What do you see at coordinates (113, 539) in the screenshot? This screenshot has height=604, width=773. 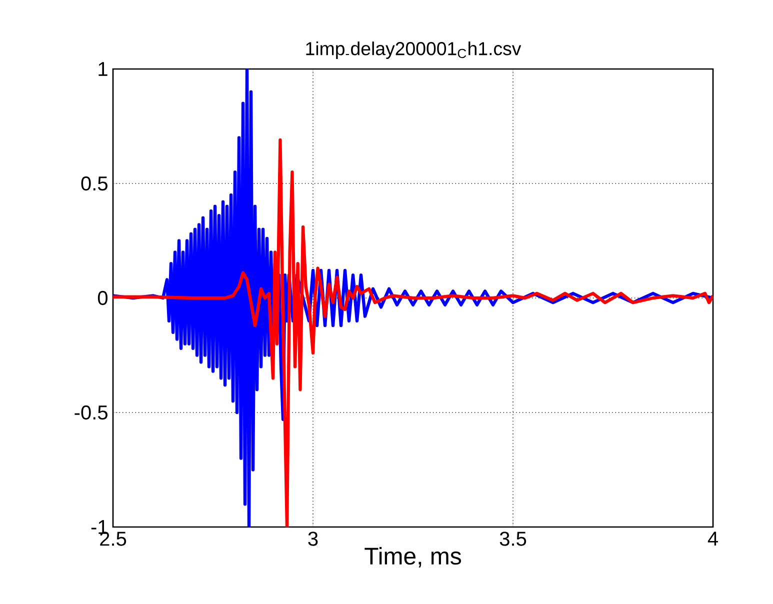 I see `x-tick-label: 2.5` at bounding box center [113, 539].